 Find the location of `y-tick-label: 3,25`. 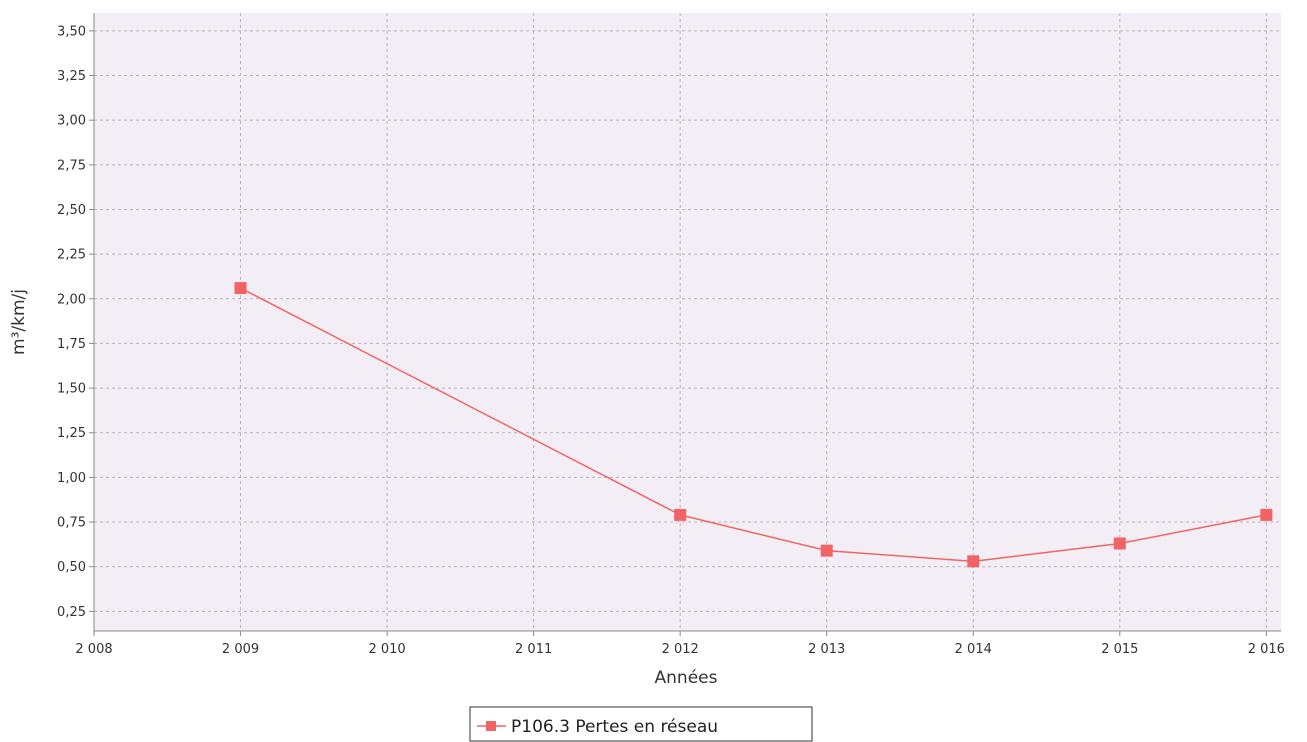

y-tick-label: 3,25 is located at coordinates (71, 76).